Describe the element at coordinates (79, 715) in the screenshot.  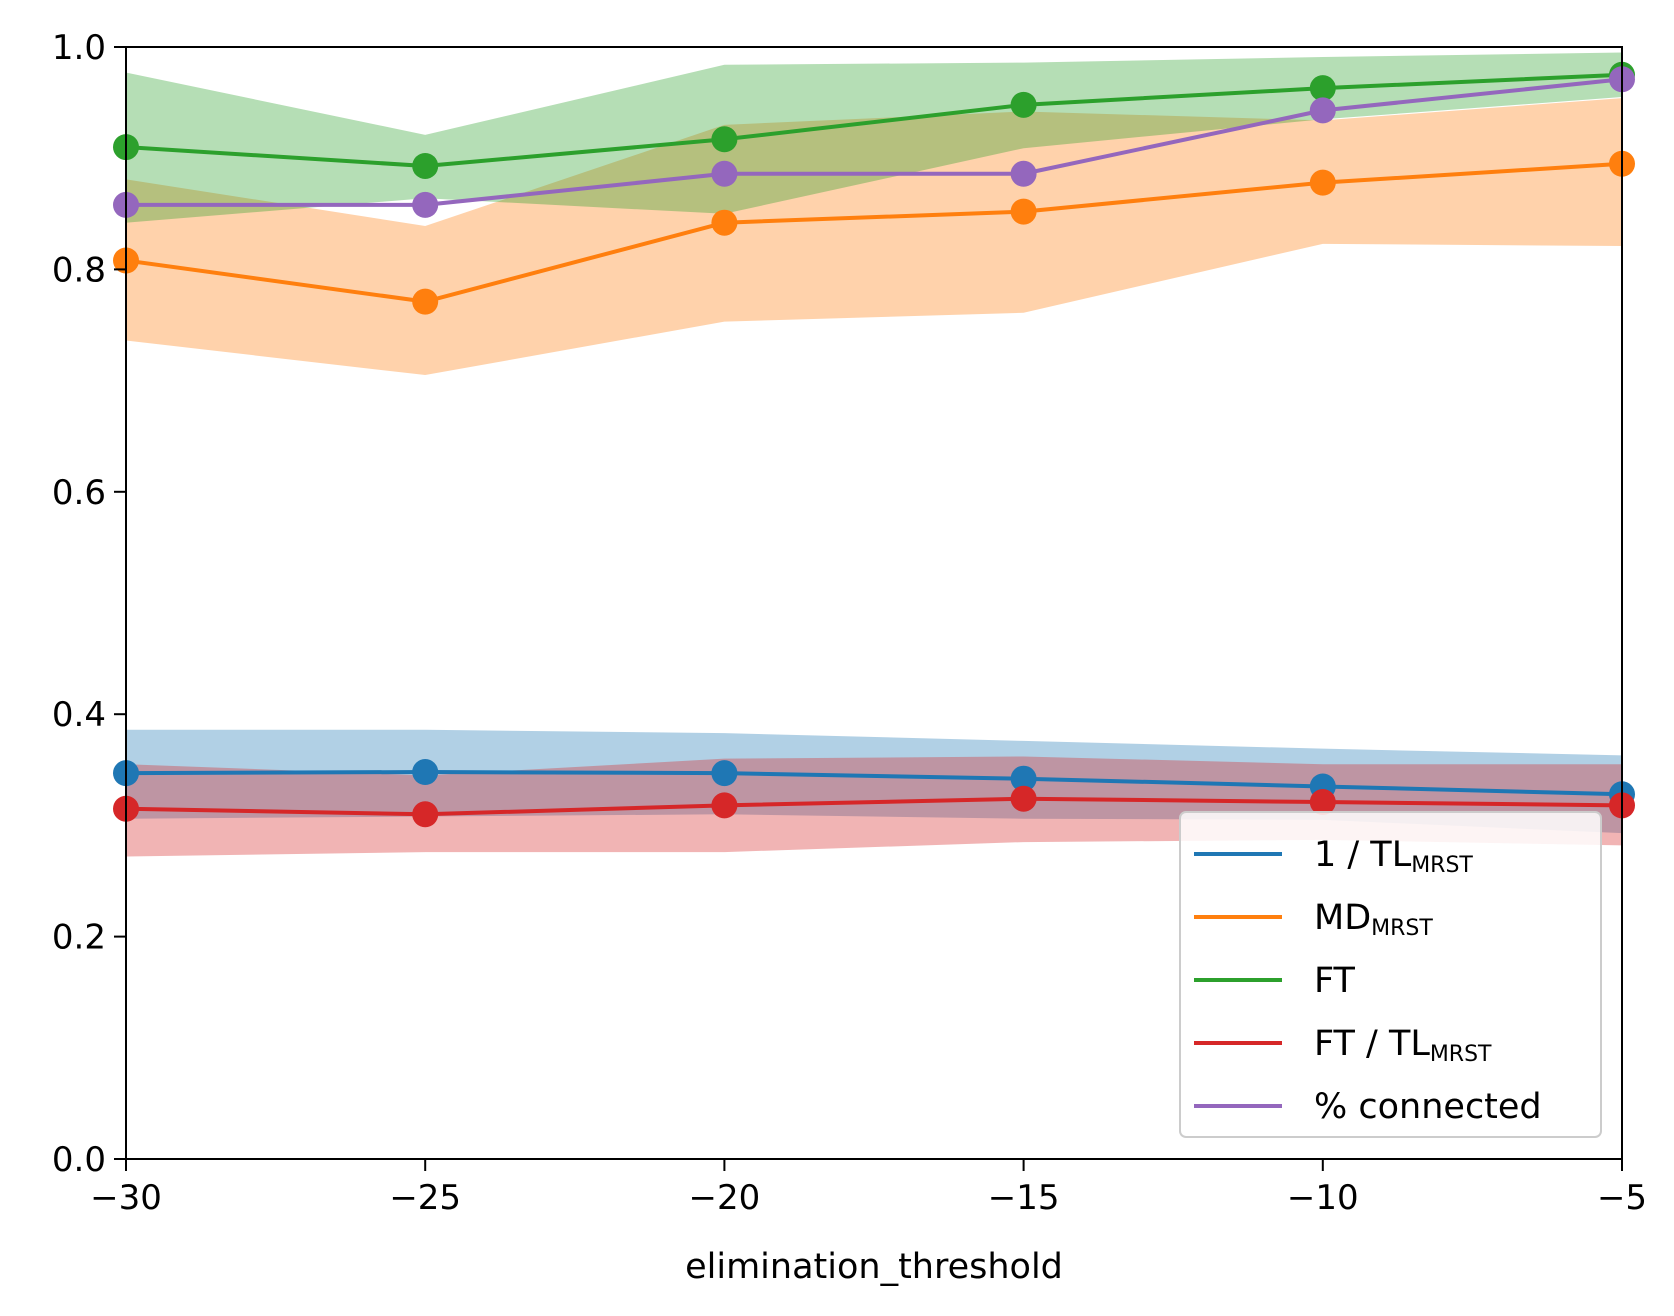
I see `y-tick-label-3: 0.4` at that location.